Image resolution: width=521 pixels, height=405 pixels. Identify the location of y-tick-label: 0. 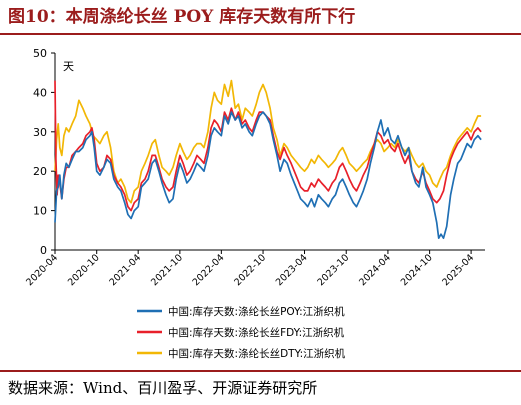
(43, 250).